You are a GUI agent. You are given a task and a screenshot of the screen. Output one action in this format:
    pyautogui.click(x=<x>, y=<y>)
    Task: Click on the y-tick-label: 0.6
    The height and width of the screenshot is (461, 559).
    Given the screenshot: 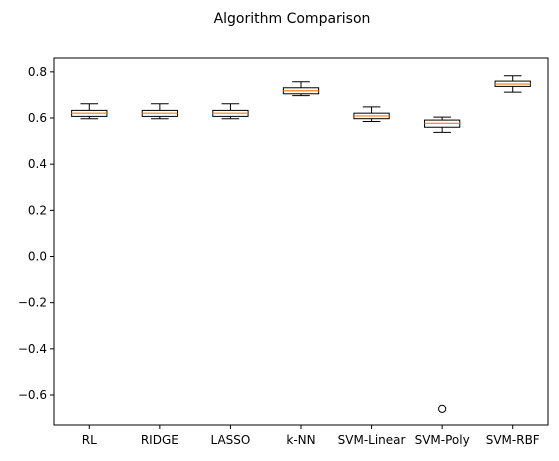 What is the action you would take?
    pyautogui.click(x=37, y=118)
    